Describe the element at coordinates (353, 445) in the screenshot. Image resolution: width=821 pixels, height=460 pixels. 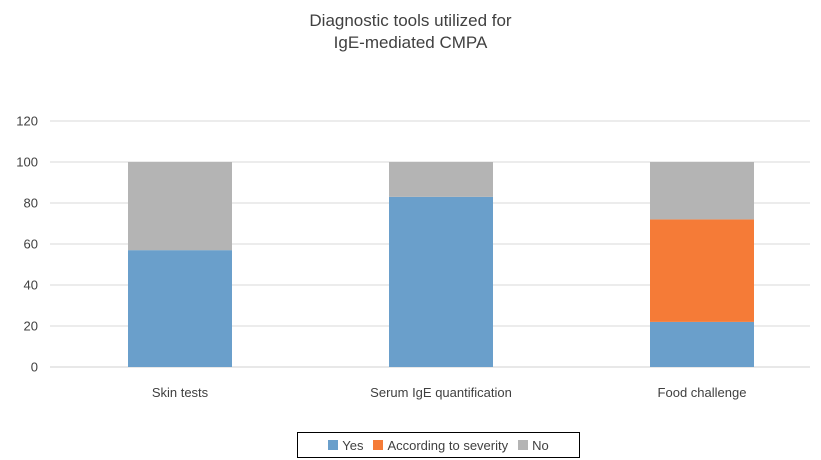
I see `legend-label: Yes` at that location.